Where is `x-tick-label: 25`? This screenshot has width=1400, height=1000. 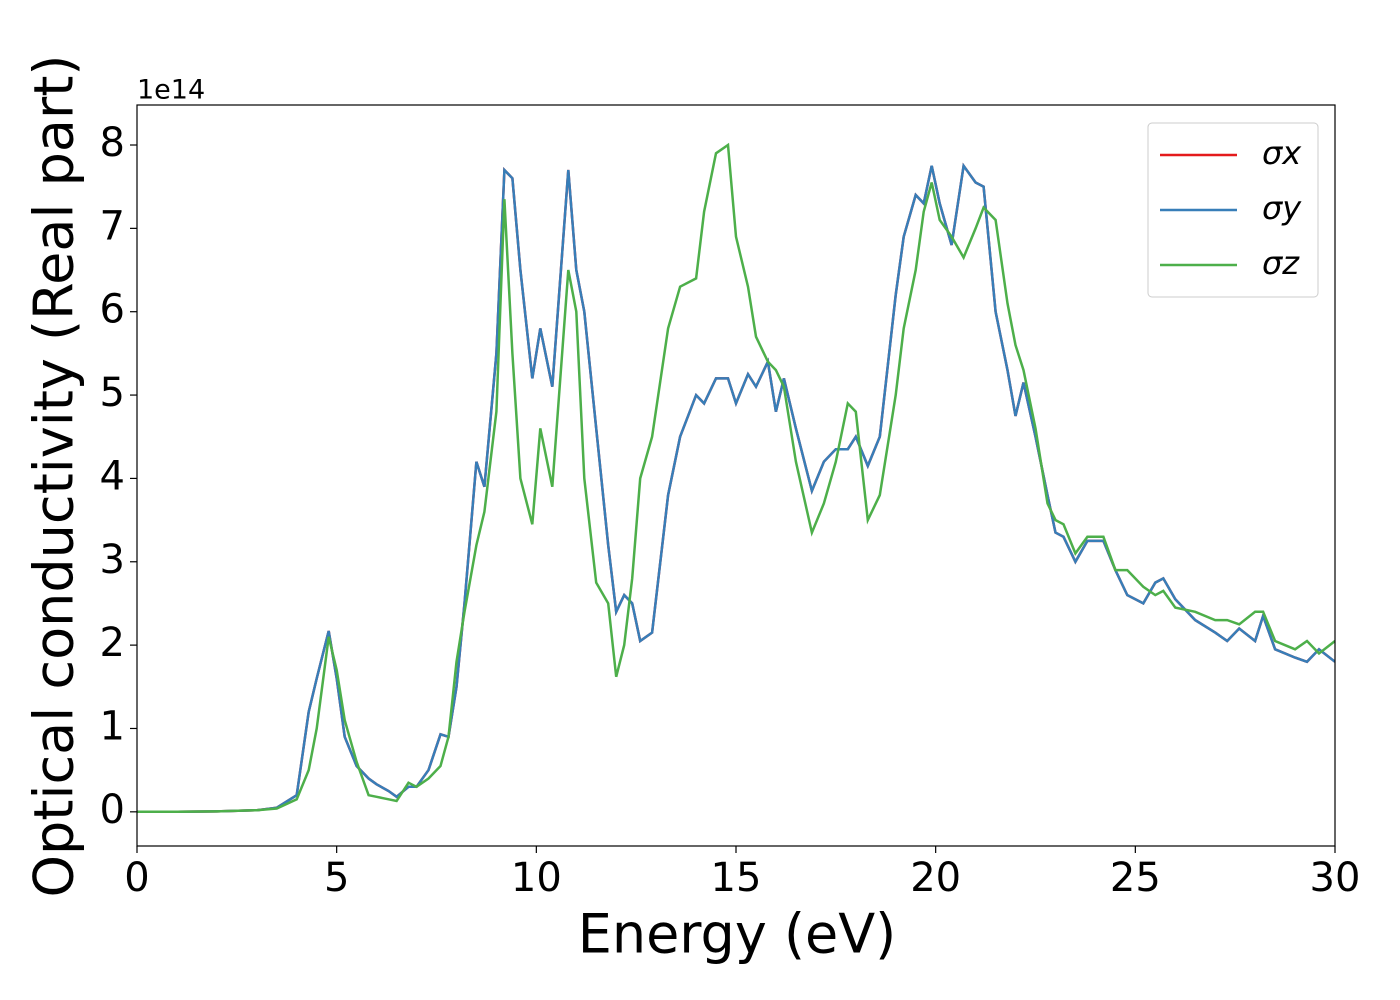 x-tick-label: 25 is located at coordinates (1135, 878).